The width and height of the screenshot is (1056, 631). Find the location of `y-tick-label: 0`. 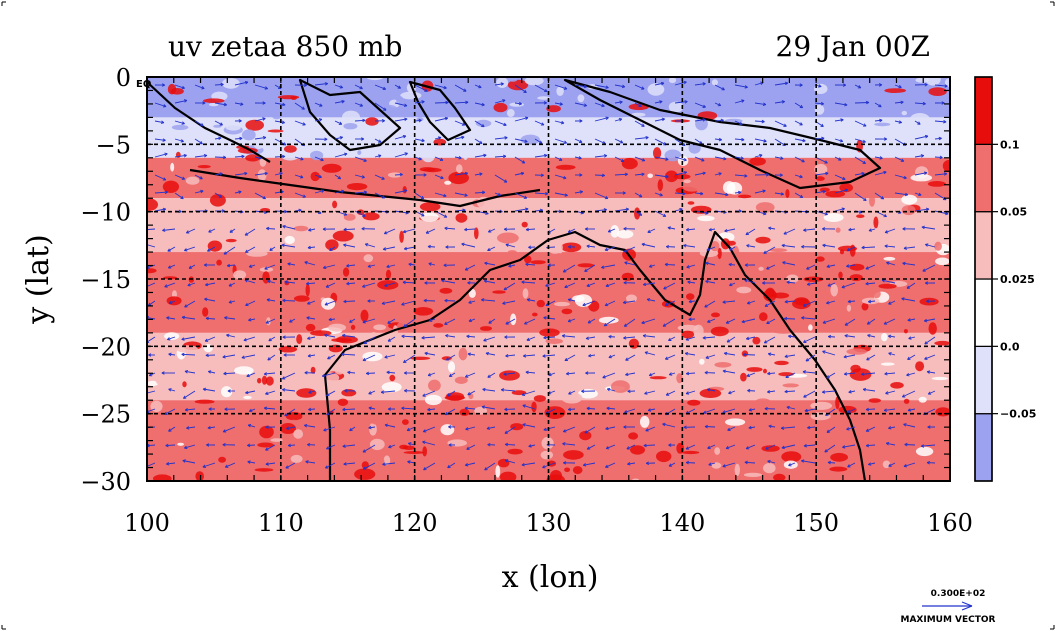

y-tick-label: 0 is located at coordinates (123, 78).